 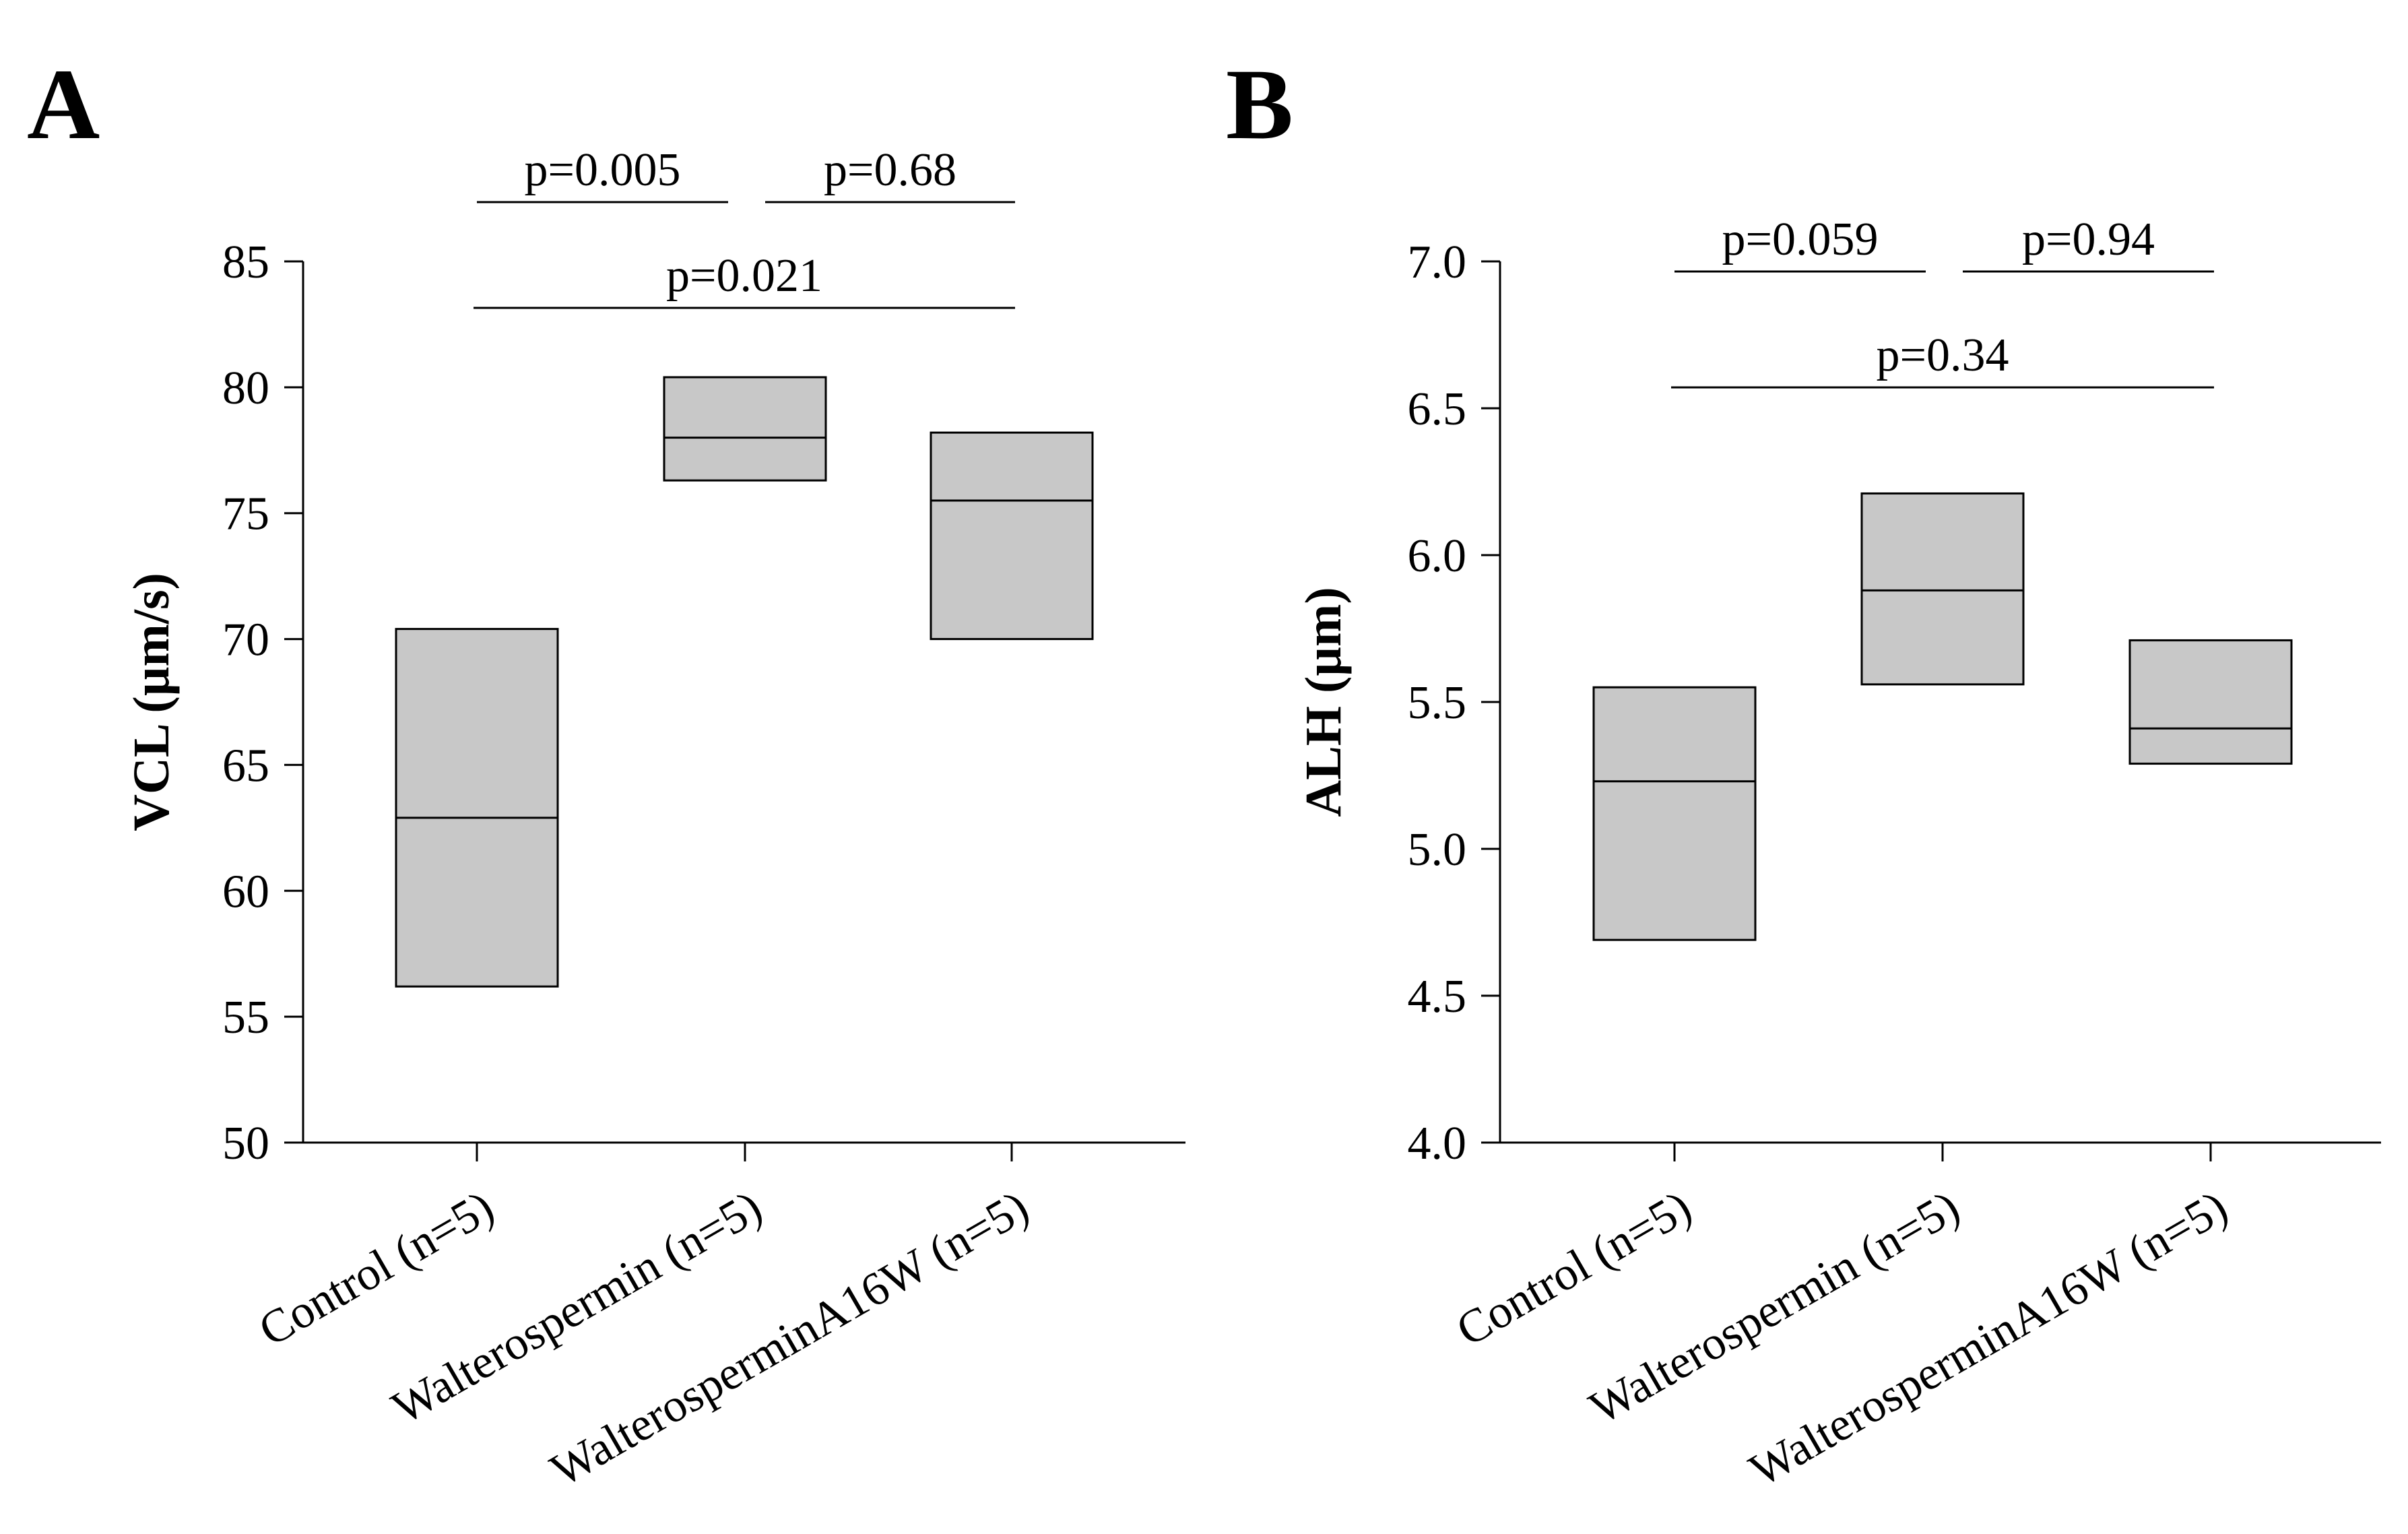 What do you see at coordinates (890, 170) in the screenshot?
I see `p-value-label: p=0.68` at bounding box center [890, 170].